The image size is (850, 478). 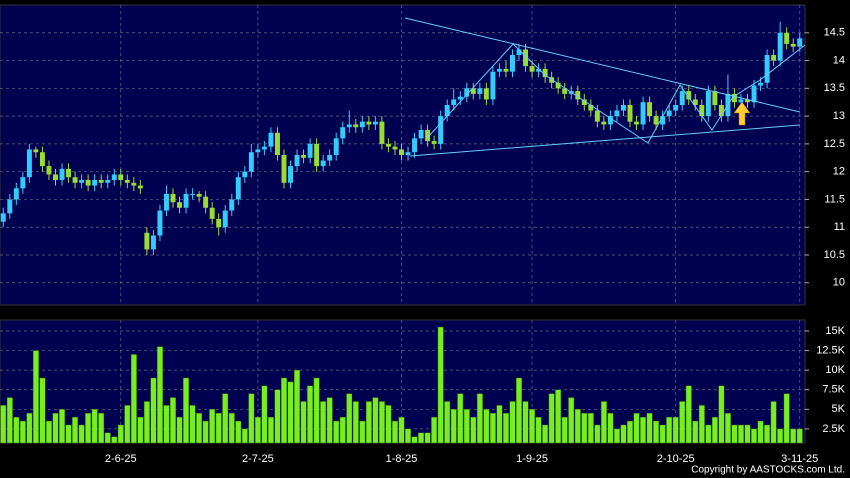 What do you see at coordinates (676, 459) in the screenshot?
I see `x-tick-label: 2-10-25` at bounding box center [676, 459].